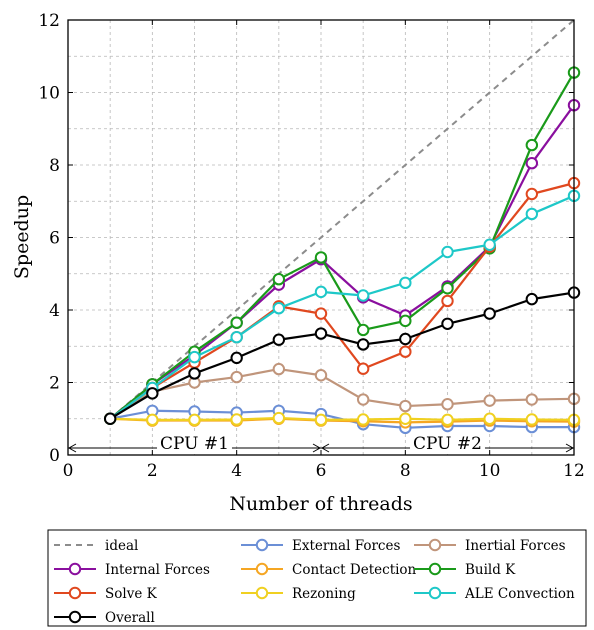  What do you see at coordinates (532, 163) in the screenshot?
I see `data-point-internal-forces` at bounding box center [532, 163].